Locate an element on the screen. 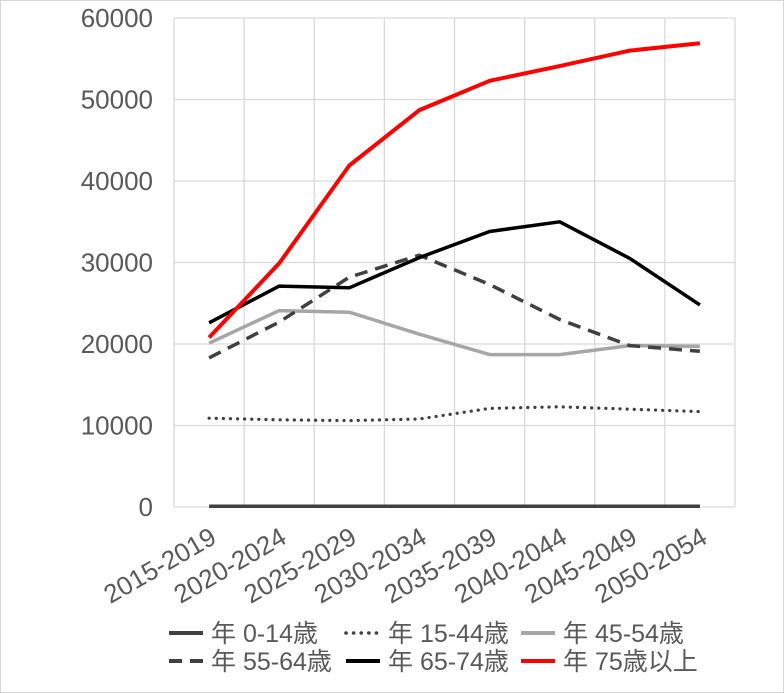  legend-item-age-15-44: 年 15-44歳 is located at coordinates (426, 634).